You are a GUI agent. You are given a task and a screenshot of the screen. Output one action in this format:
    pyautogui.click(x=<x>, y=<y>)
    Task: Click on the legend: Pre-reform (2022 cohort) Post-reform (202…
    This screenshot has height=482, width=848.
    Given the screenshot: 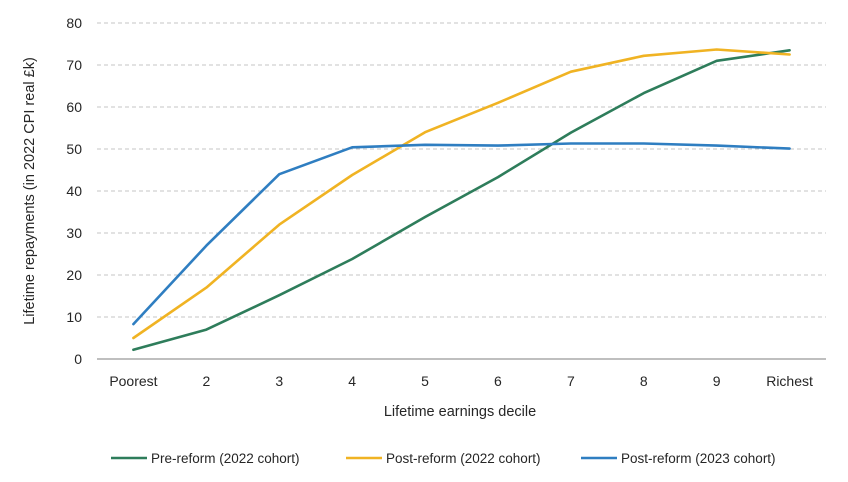 What is the action you would take?
    pyautogui.click(x=443, y=458)
    